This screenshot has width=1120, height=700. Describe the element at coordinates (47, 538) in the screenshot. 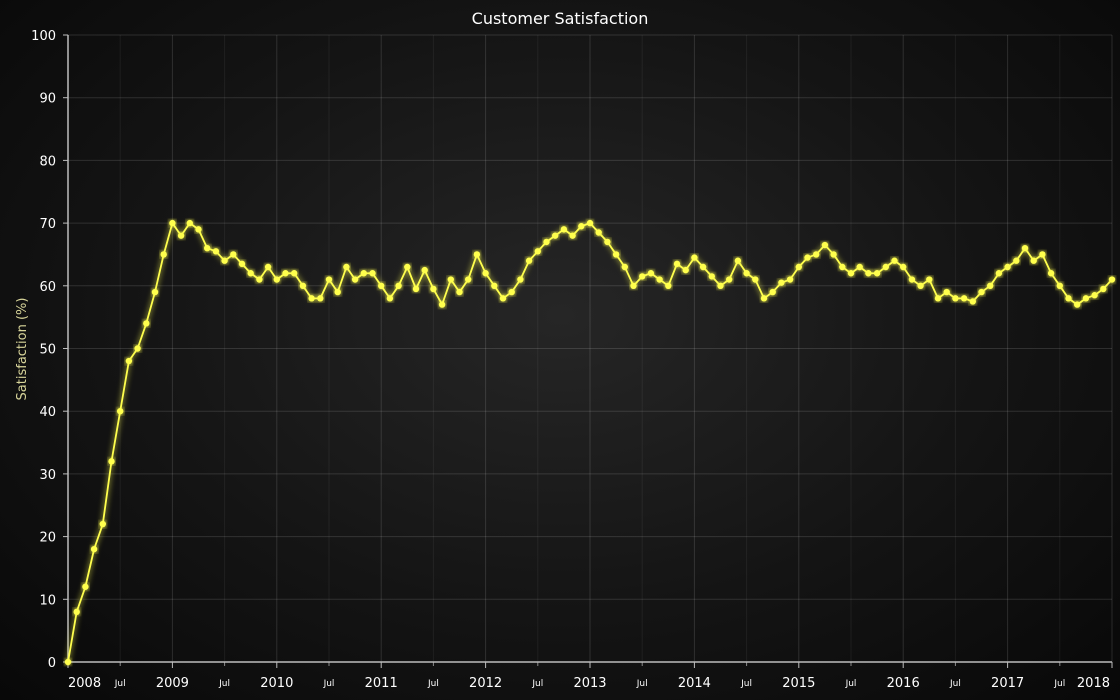

I see `y-tick-label: 20` at that location.